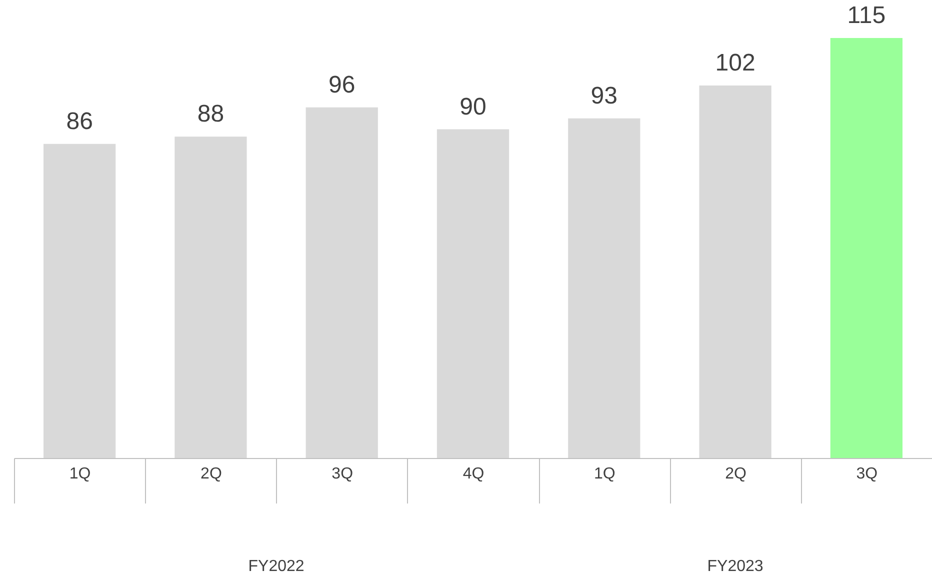 The image size is (932, 587). Describe the element at coordinates (604, 96) in the screenshot. I see `data-label: 93` at that location.